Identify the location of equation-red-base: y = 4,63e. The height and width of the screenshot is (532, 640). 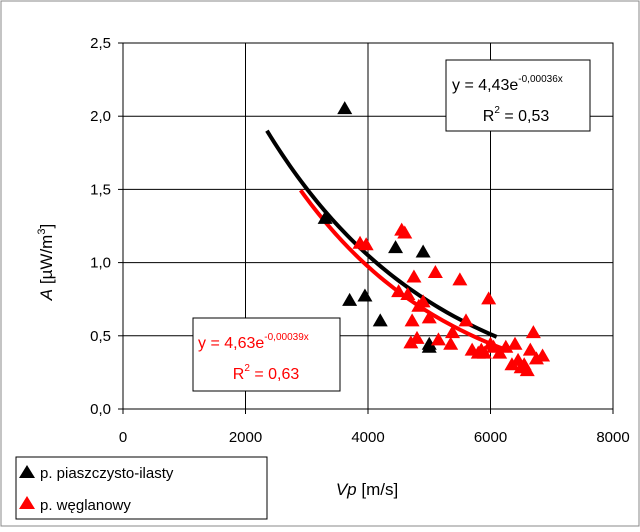
(231, 343).